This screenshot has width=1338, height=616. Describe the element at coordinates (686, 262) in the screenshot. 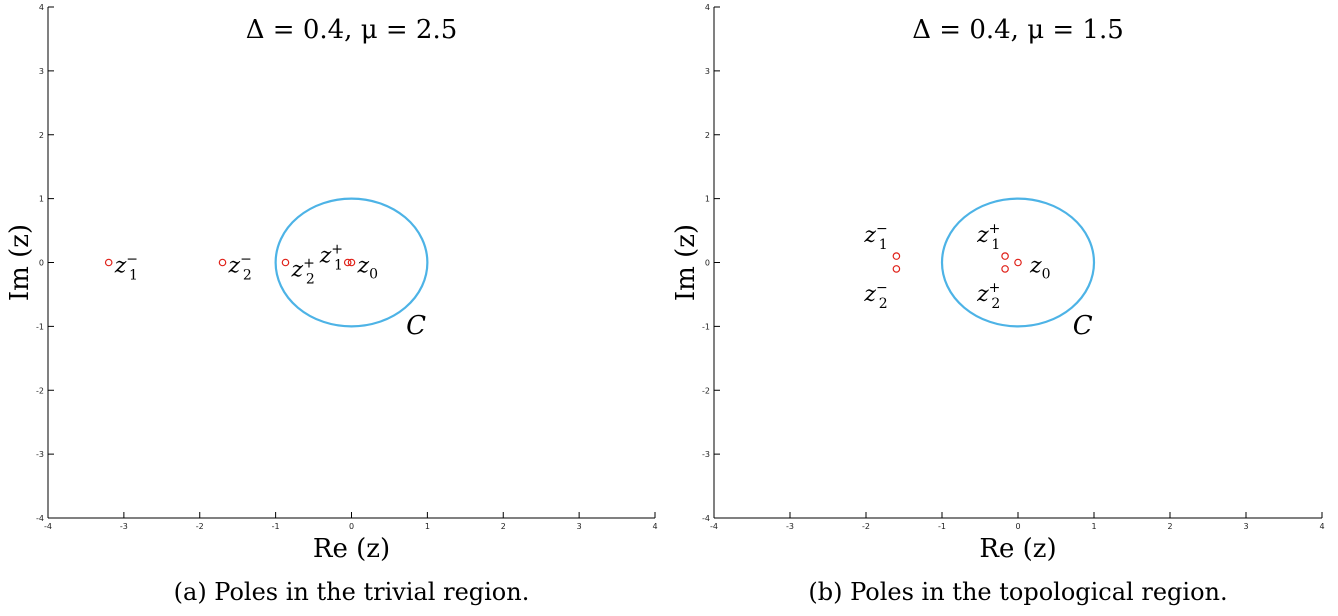

I see `panel-b-y-axis-label: Im (z)` at that location.